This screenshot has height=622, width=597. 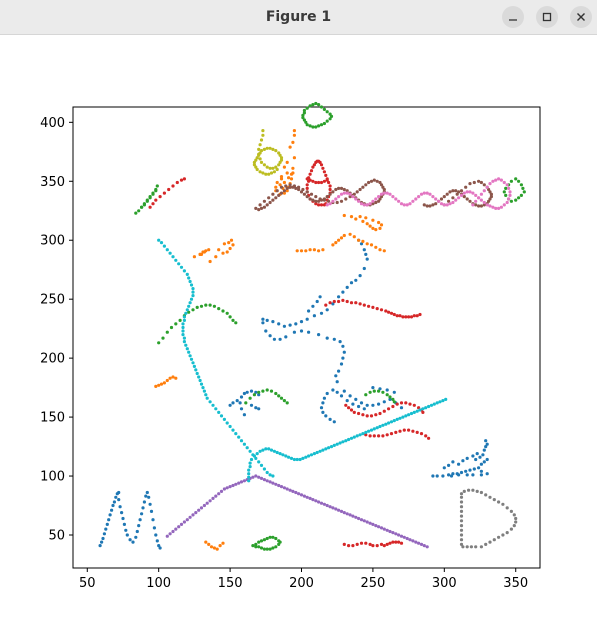 I want to click on title-bar: Figure 1, so click(x=298, y=17).